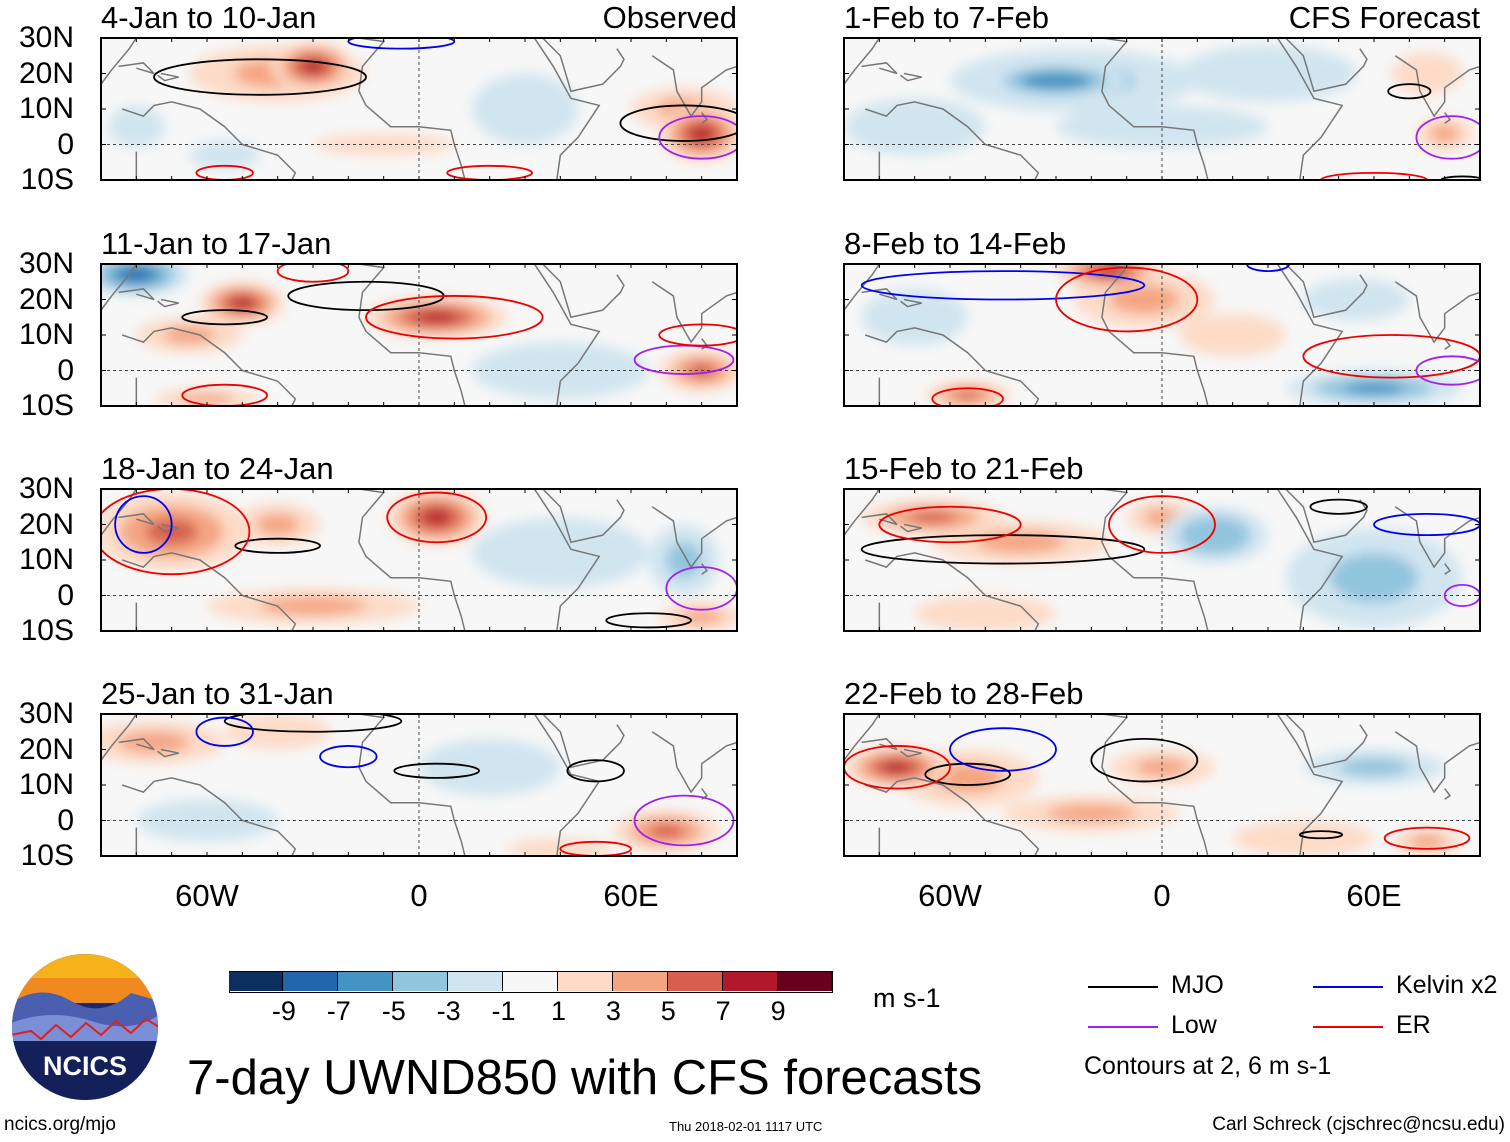 Image resolution: width=1510 pixels, height=1142 pixels. I want to click on legend-label: Kelvin x2, so click(1447, 985).